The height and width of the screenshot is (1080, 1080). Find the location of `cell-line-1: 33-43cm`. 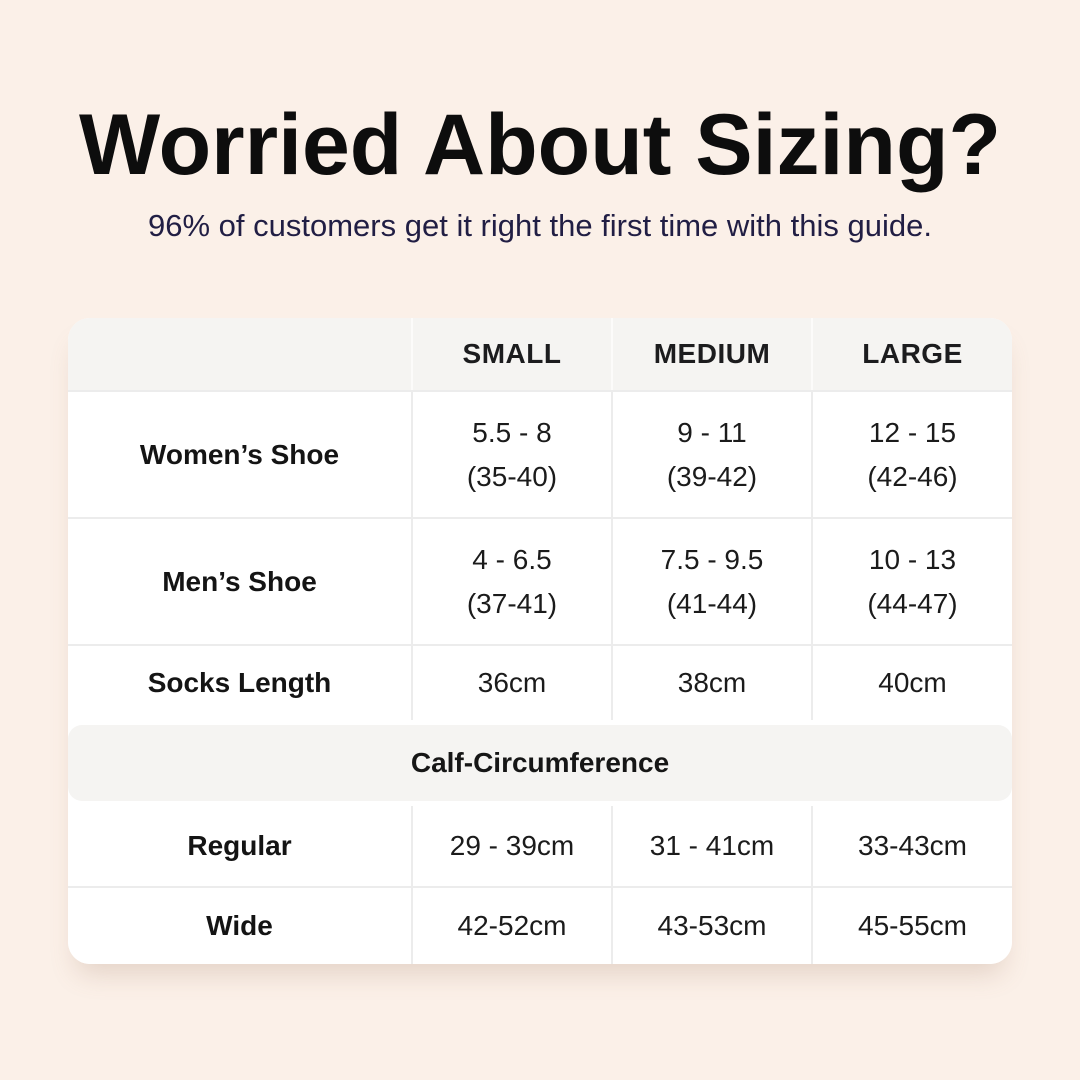

cell-line-1: 33-43cm is located at coordinates (912, 846).